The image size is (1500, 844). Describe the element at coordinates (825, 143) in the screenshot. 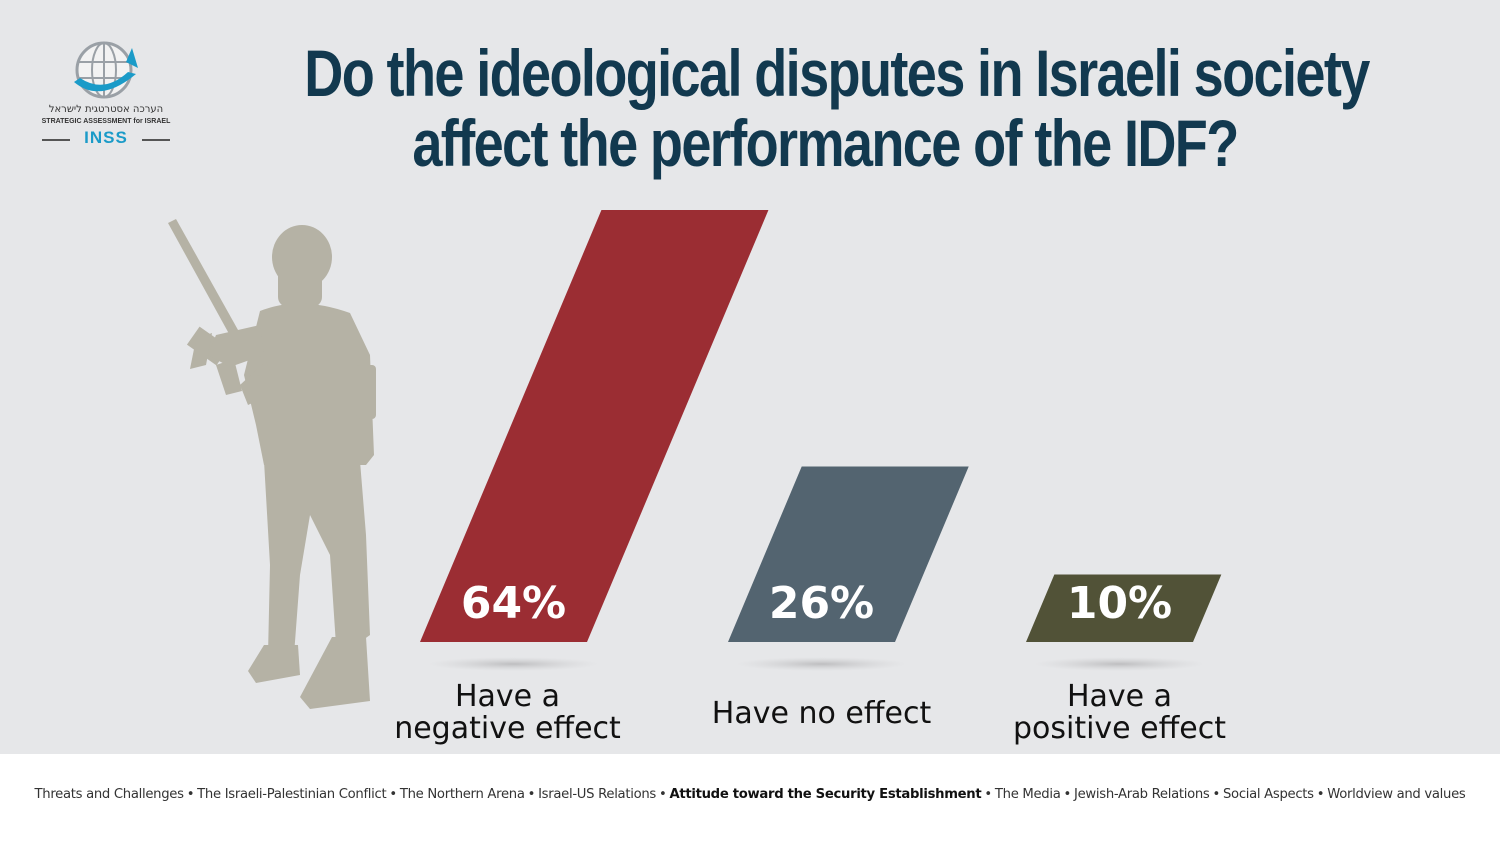

I see `chart-title-line-2: affect the performance of the IDF?` at that location.